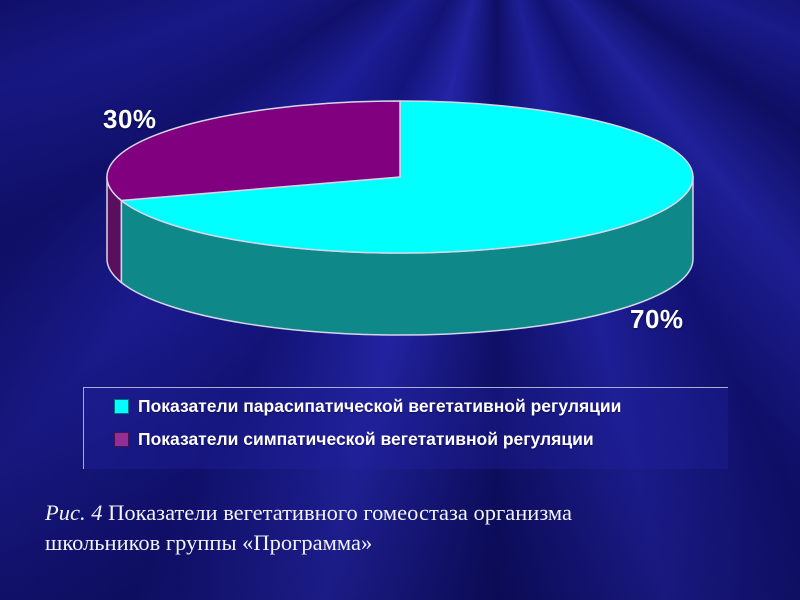 The image size is (800, 600). Describe the element at coordinates (121, 407) in the screenshot. I see `legend-color-swatch-cyan` at that location.